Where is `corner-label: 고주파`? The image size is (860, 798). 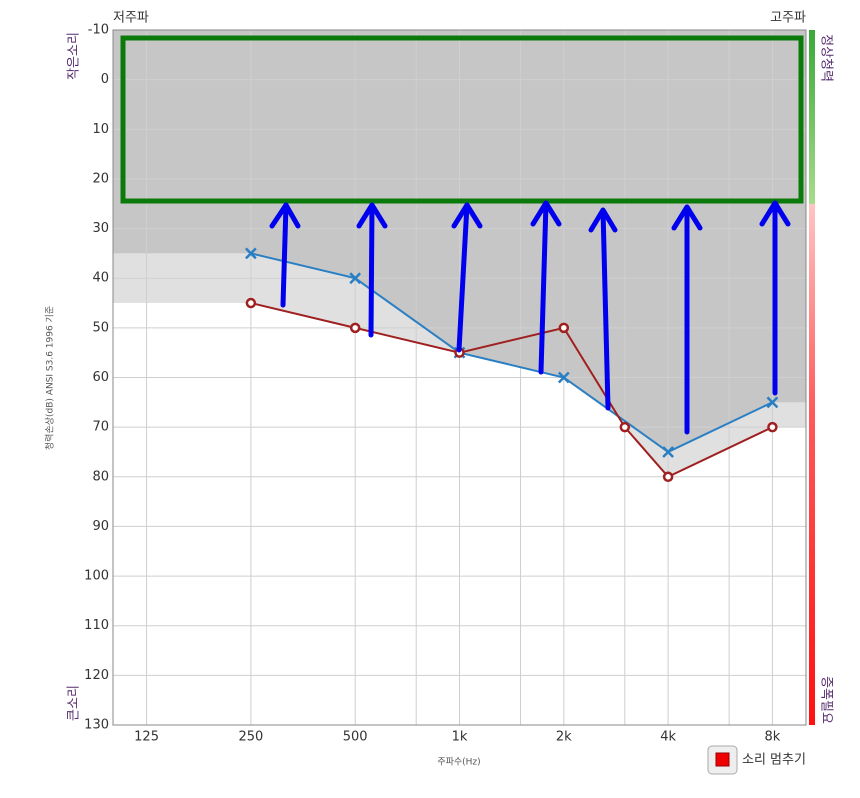
corner-label: 고주파 is located at coordinates (788, 18).